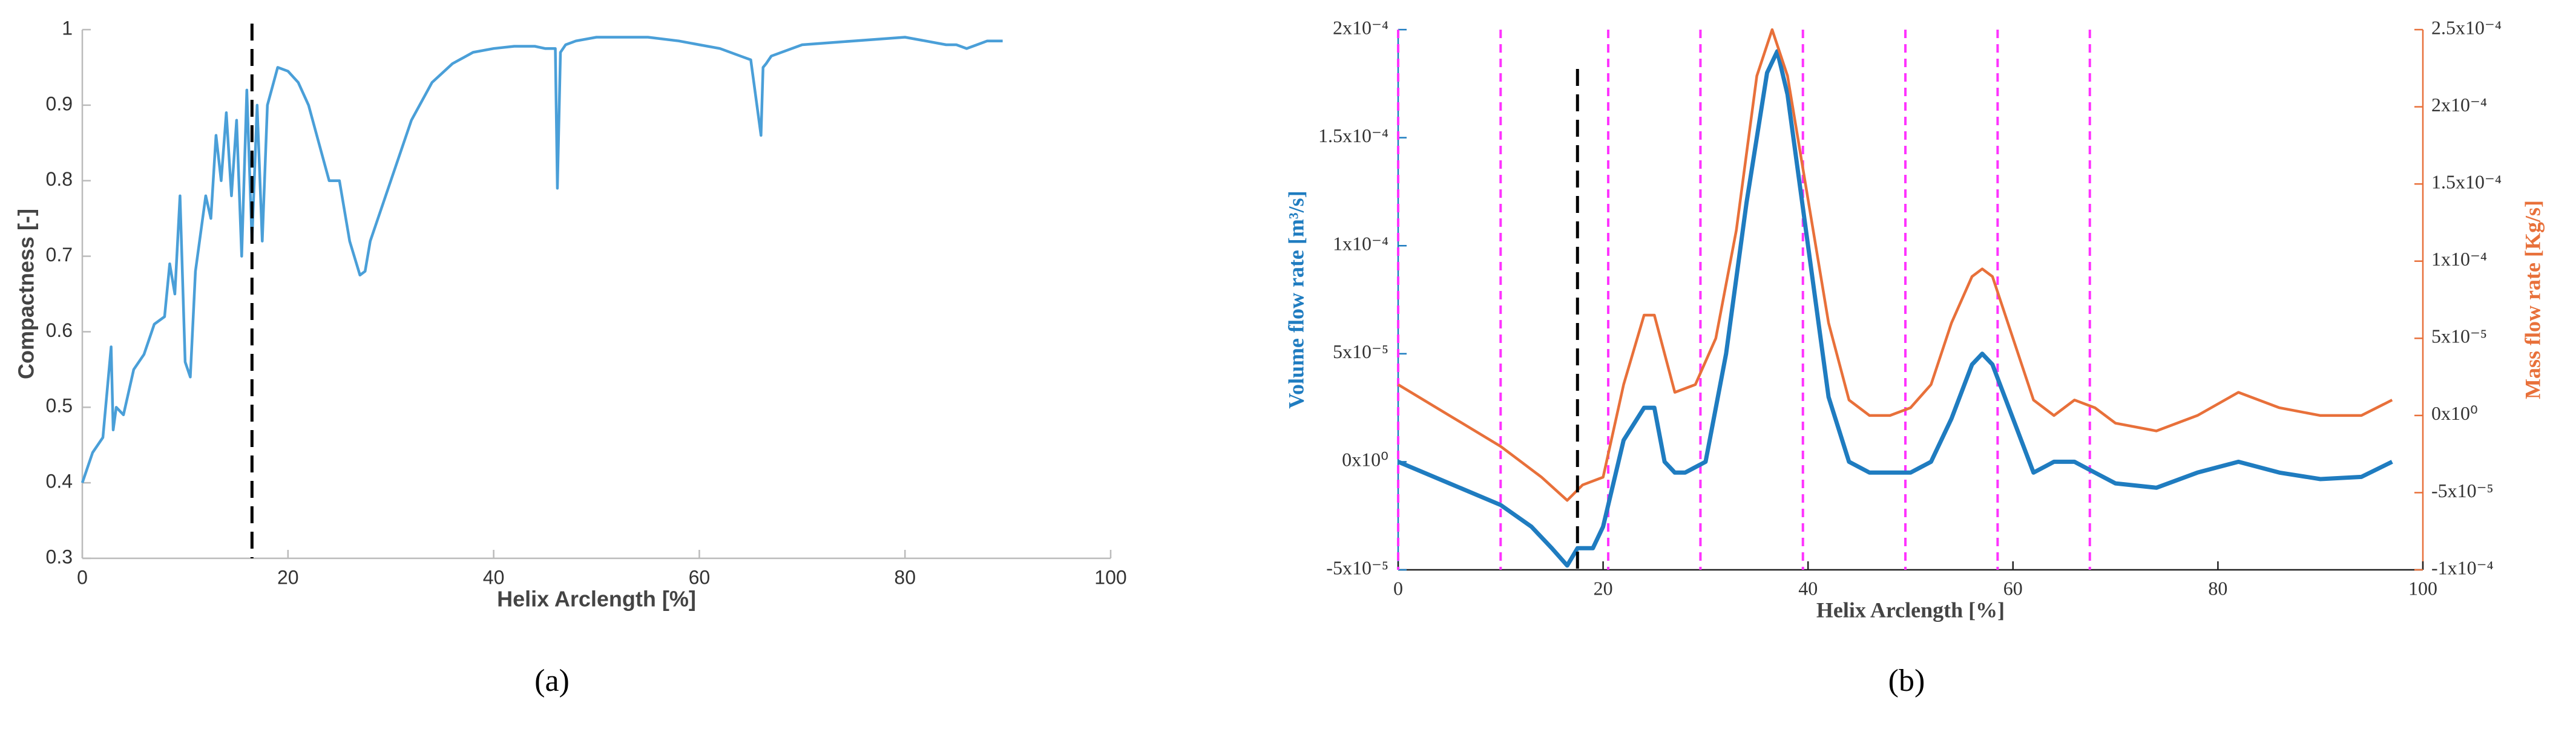 The width and height of the screenshot is (2576, 741). What do you see at coordinates (59, 179) in the screenshot?
I see `y-tick-label: 0.8` at bounding box center [59, 179].